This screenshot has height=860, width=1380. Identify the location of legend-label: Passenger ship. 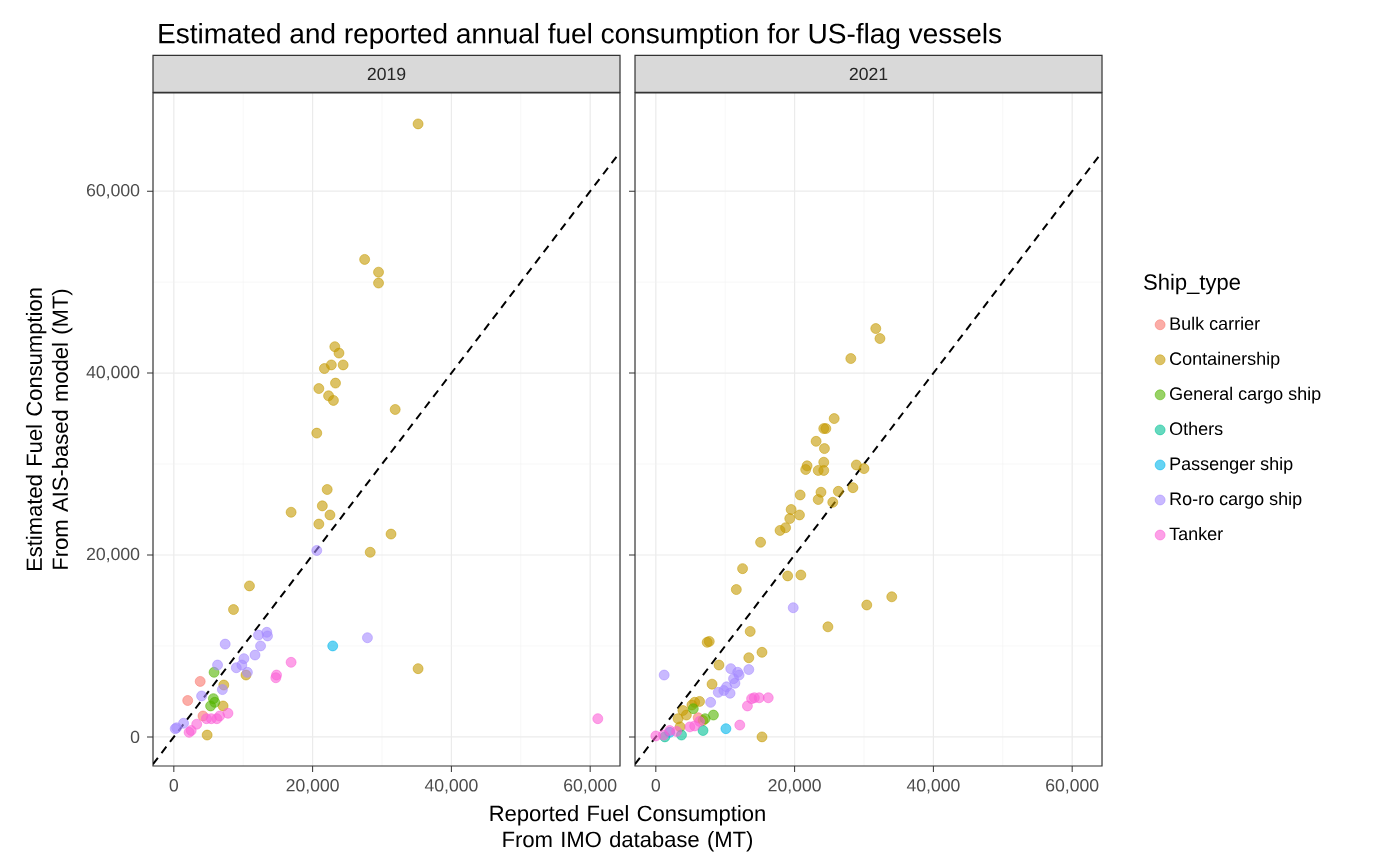
(1231, 465).